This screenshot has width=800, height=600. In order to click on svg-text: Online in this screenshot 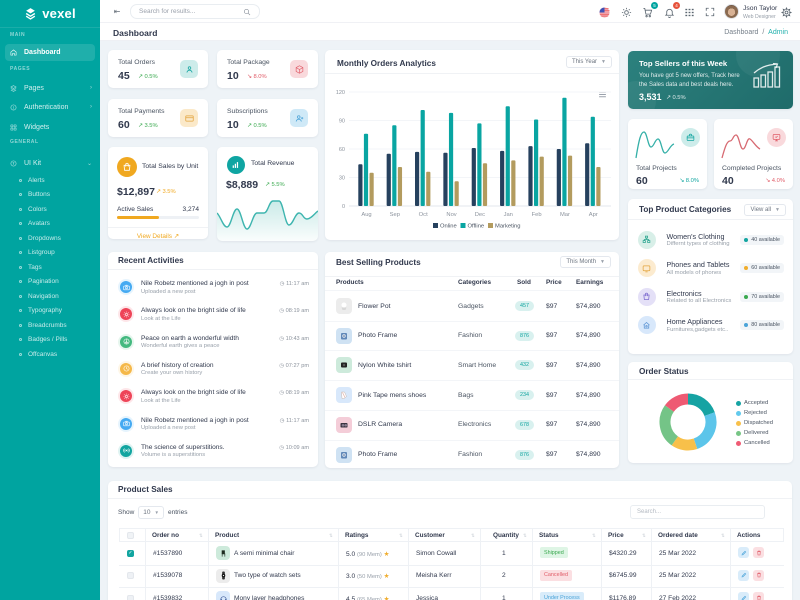, I will do `click(448, 227)`.